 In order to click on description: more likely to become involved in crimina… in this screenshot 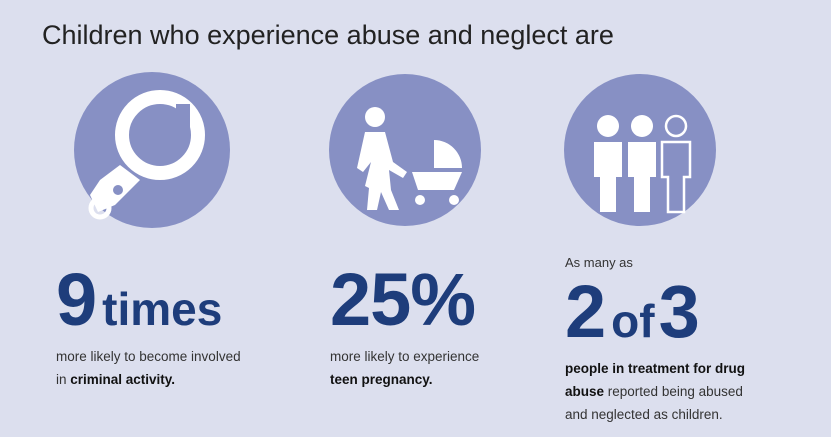, I will do `click(148, 368)`.